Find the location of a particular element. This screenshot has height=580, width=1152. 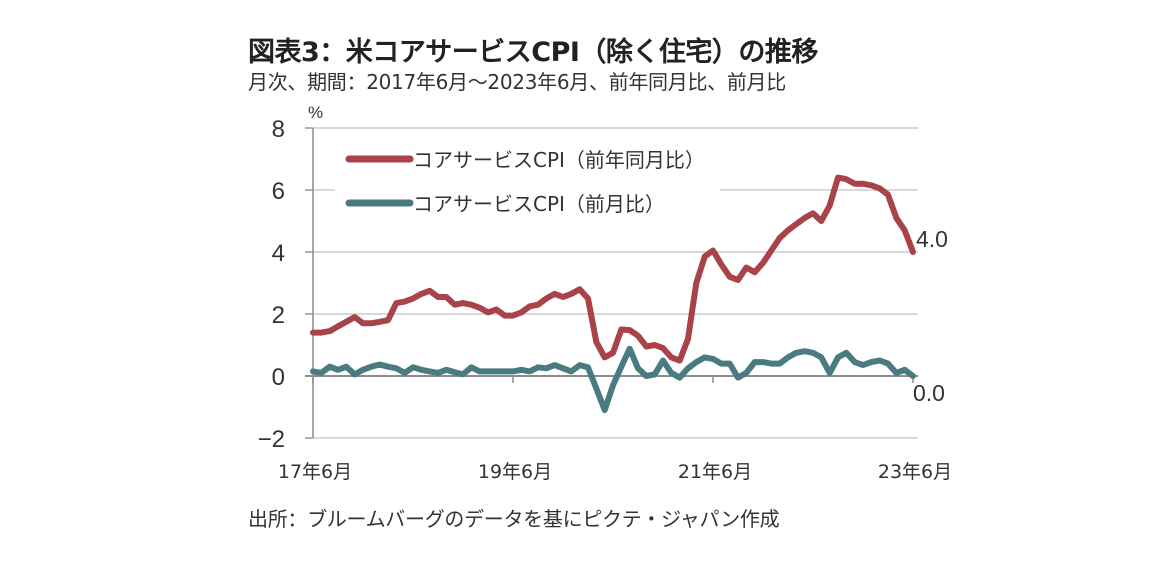

legend-label: コアサービスCPI（前年同月比） is located at coordinates (559, 160).